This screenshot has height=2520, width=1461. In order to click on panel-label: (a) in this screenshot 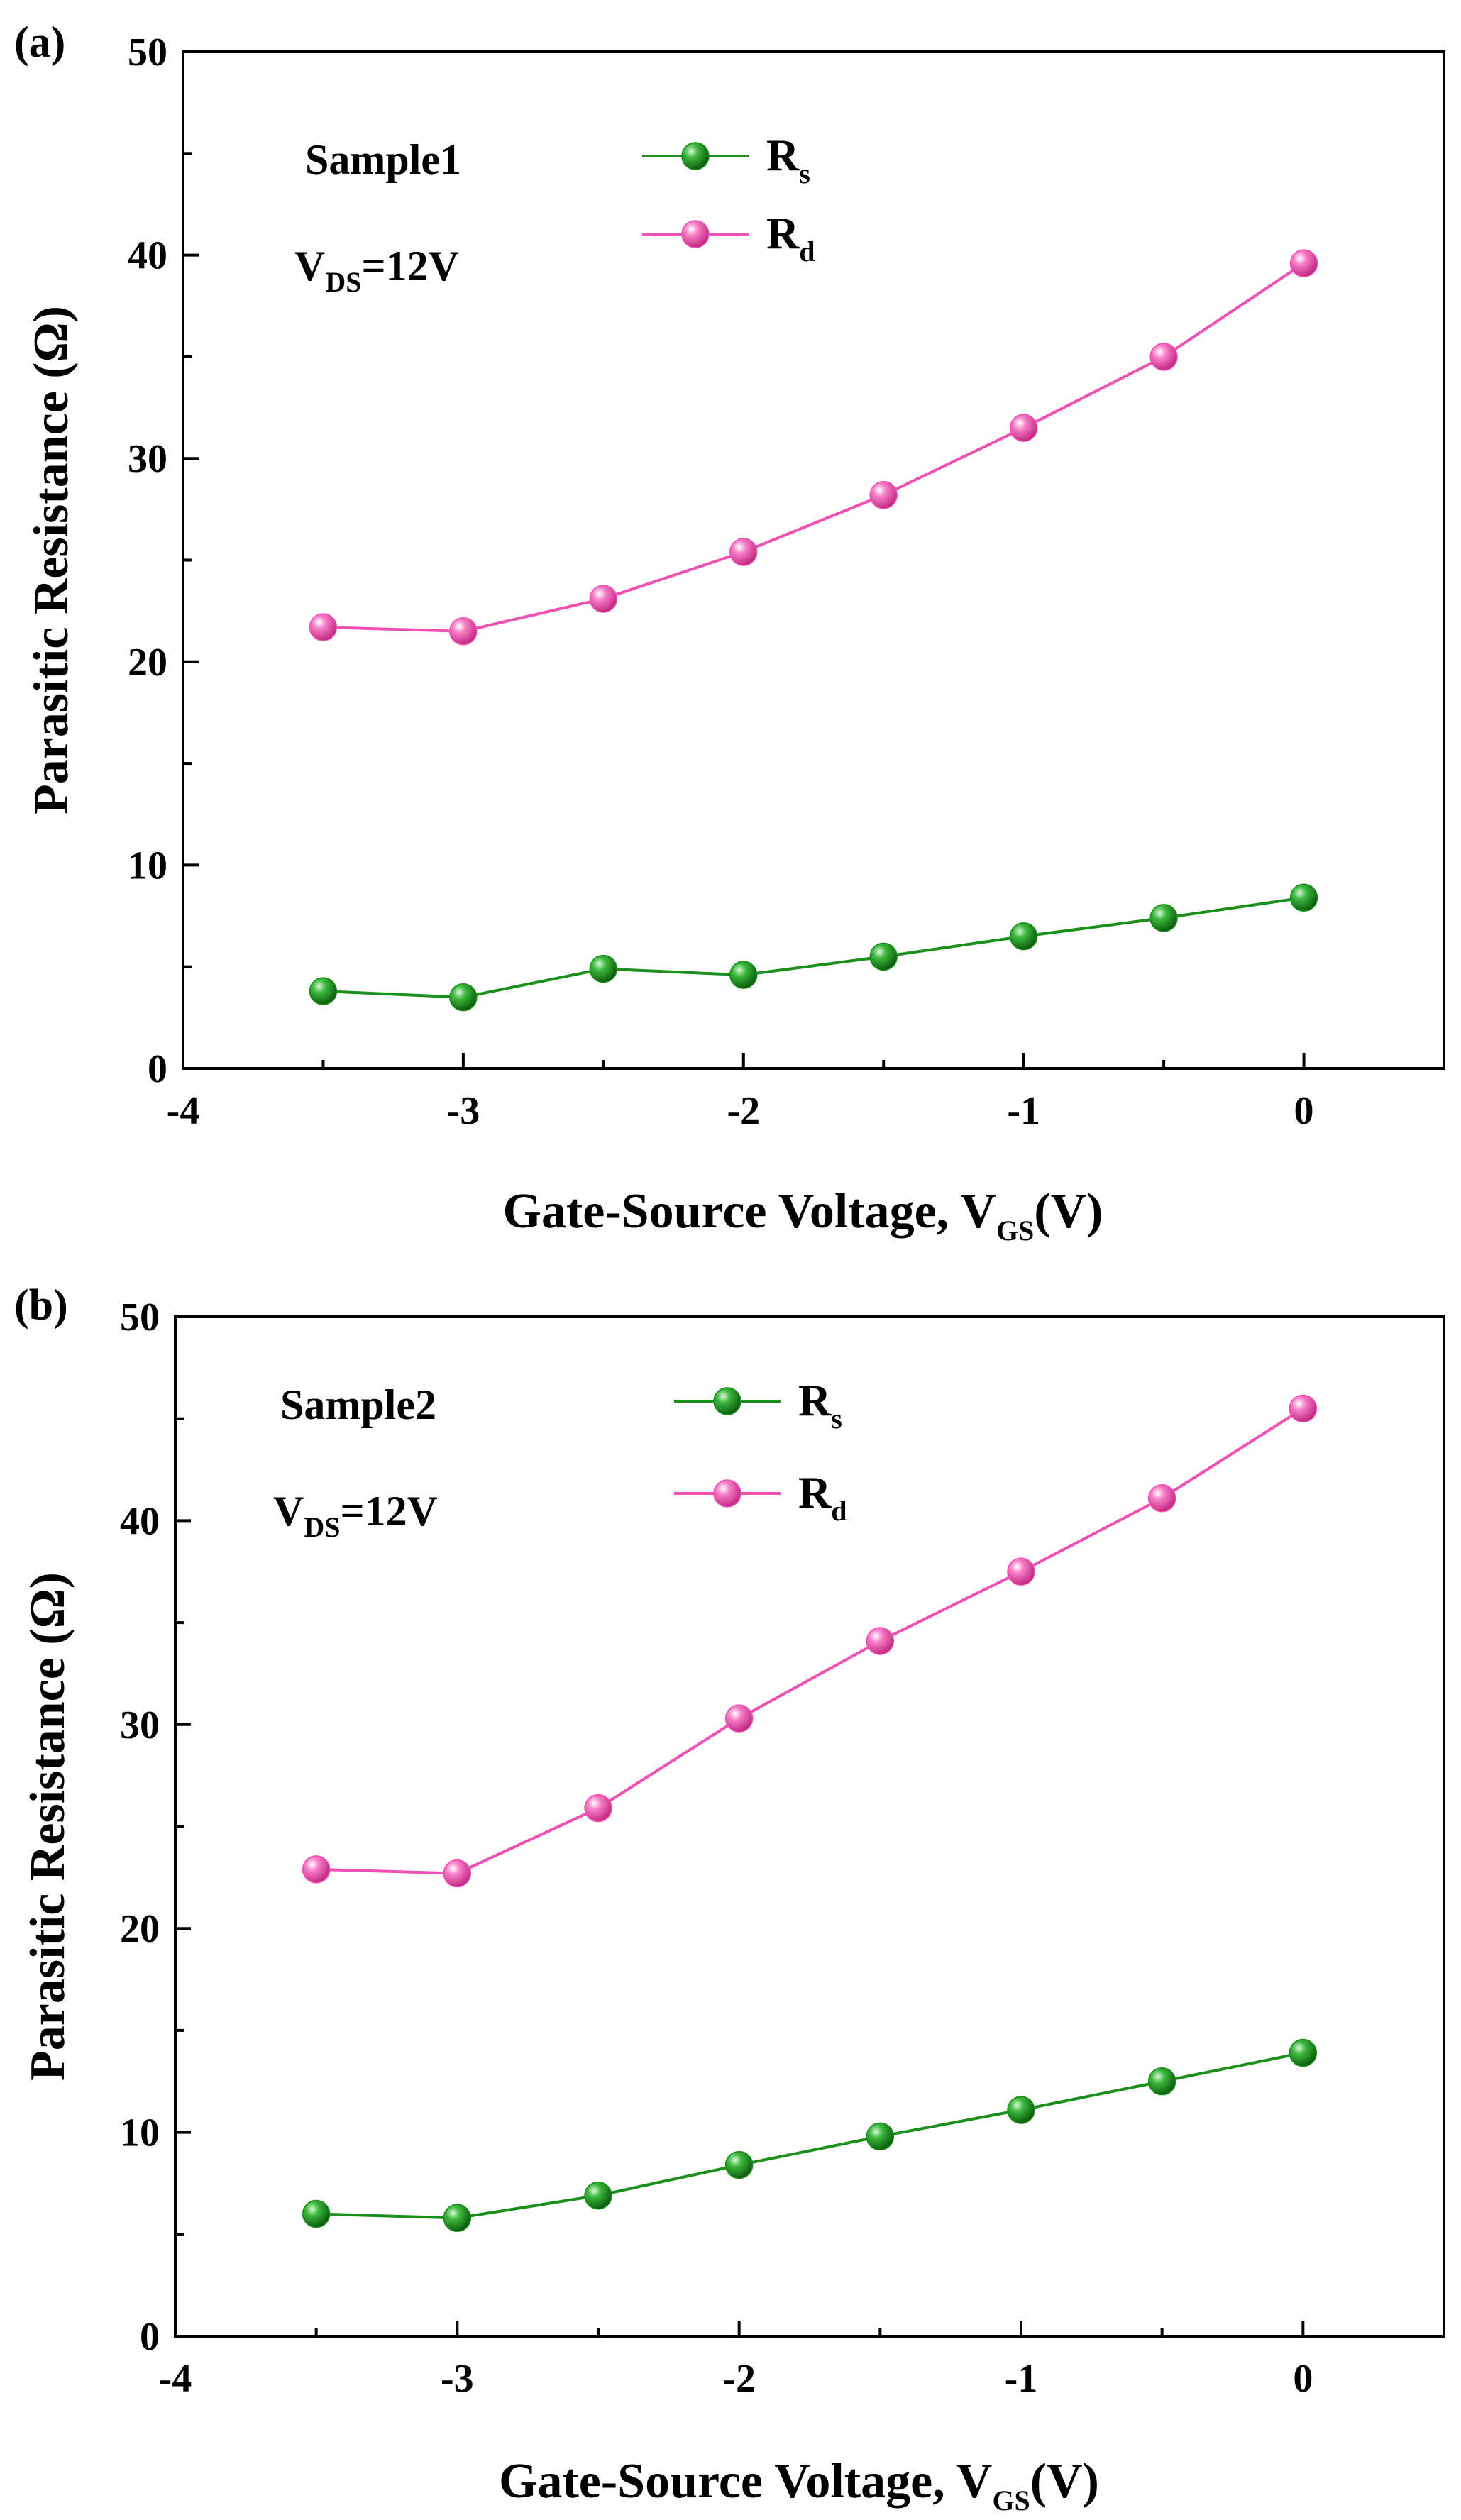, I will do `click(39, 42)`.